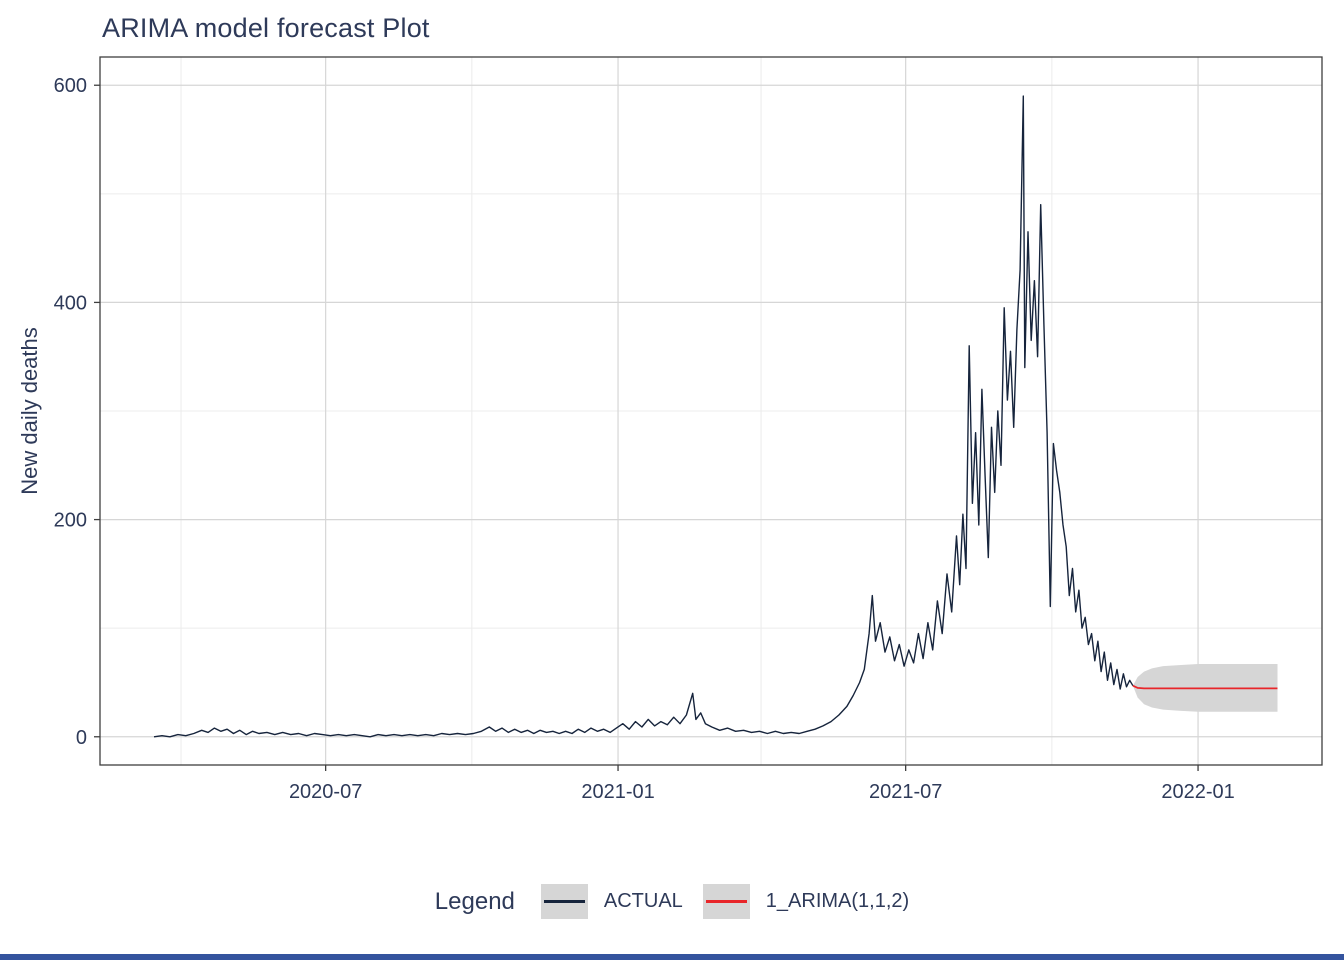 Image resolution: width=1344 pixels, height=960 pixels. Describe the element at coordinates (643, 901) in the screenshot. I see `legend-label-actual: ACTUAL` at that location.